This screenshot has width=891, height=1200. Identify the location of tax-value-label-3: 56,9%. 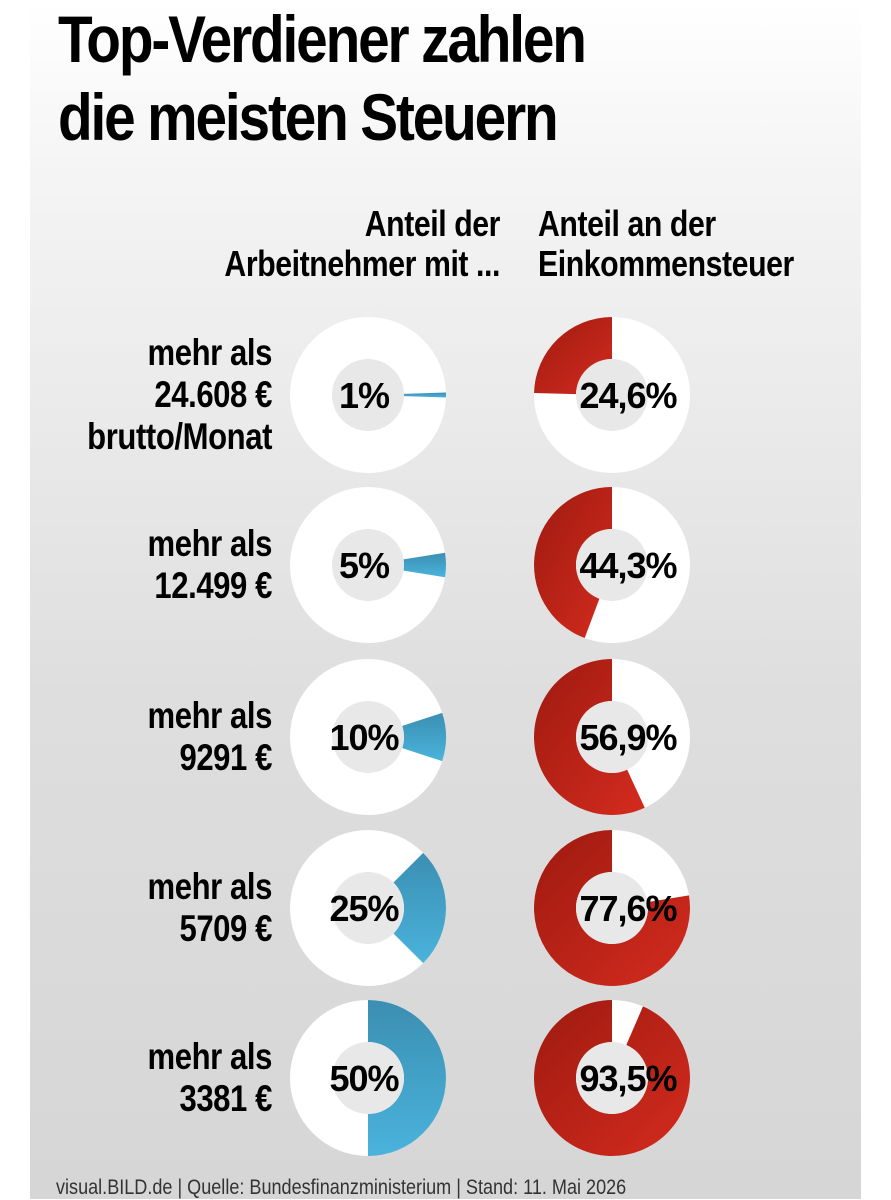
(628, 737).